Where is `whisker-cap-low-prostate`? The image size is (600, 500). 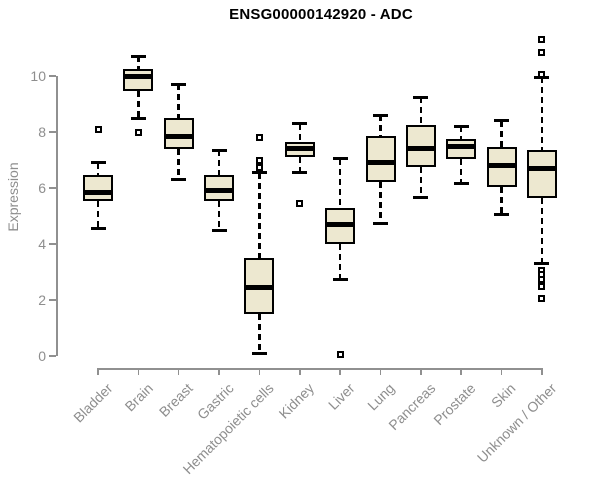 whisker-cap-low-prostate is located at coordinates (461, 184).